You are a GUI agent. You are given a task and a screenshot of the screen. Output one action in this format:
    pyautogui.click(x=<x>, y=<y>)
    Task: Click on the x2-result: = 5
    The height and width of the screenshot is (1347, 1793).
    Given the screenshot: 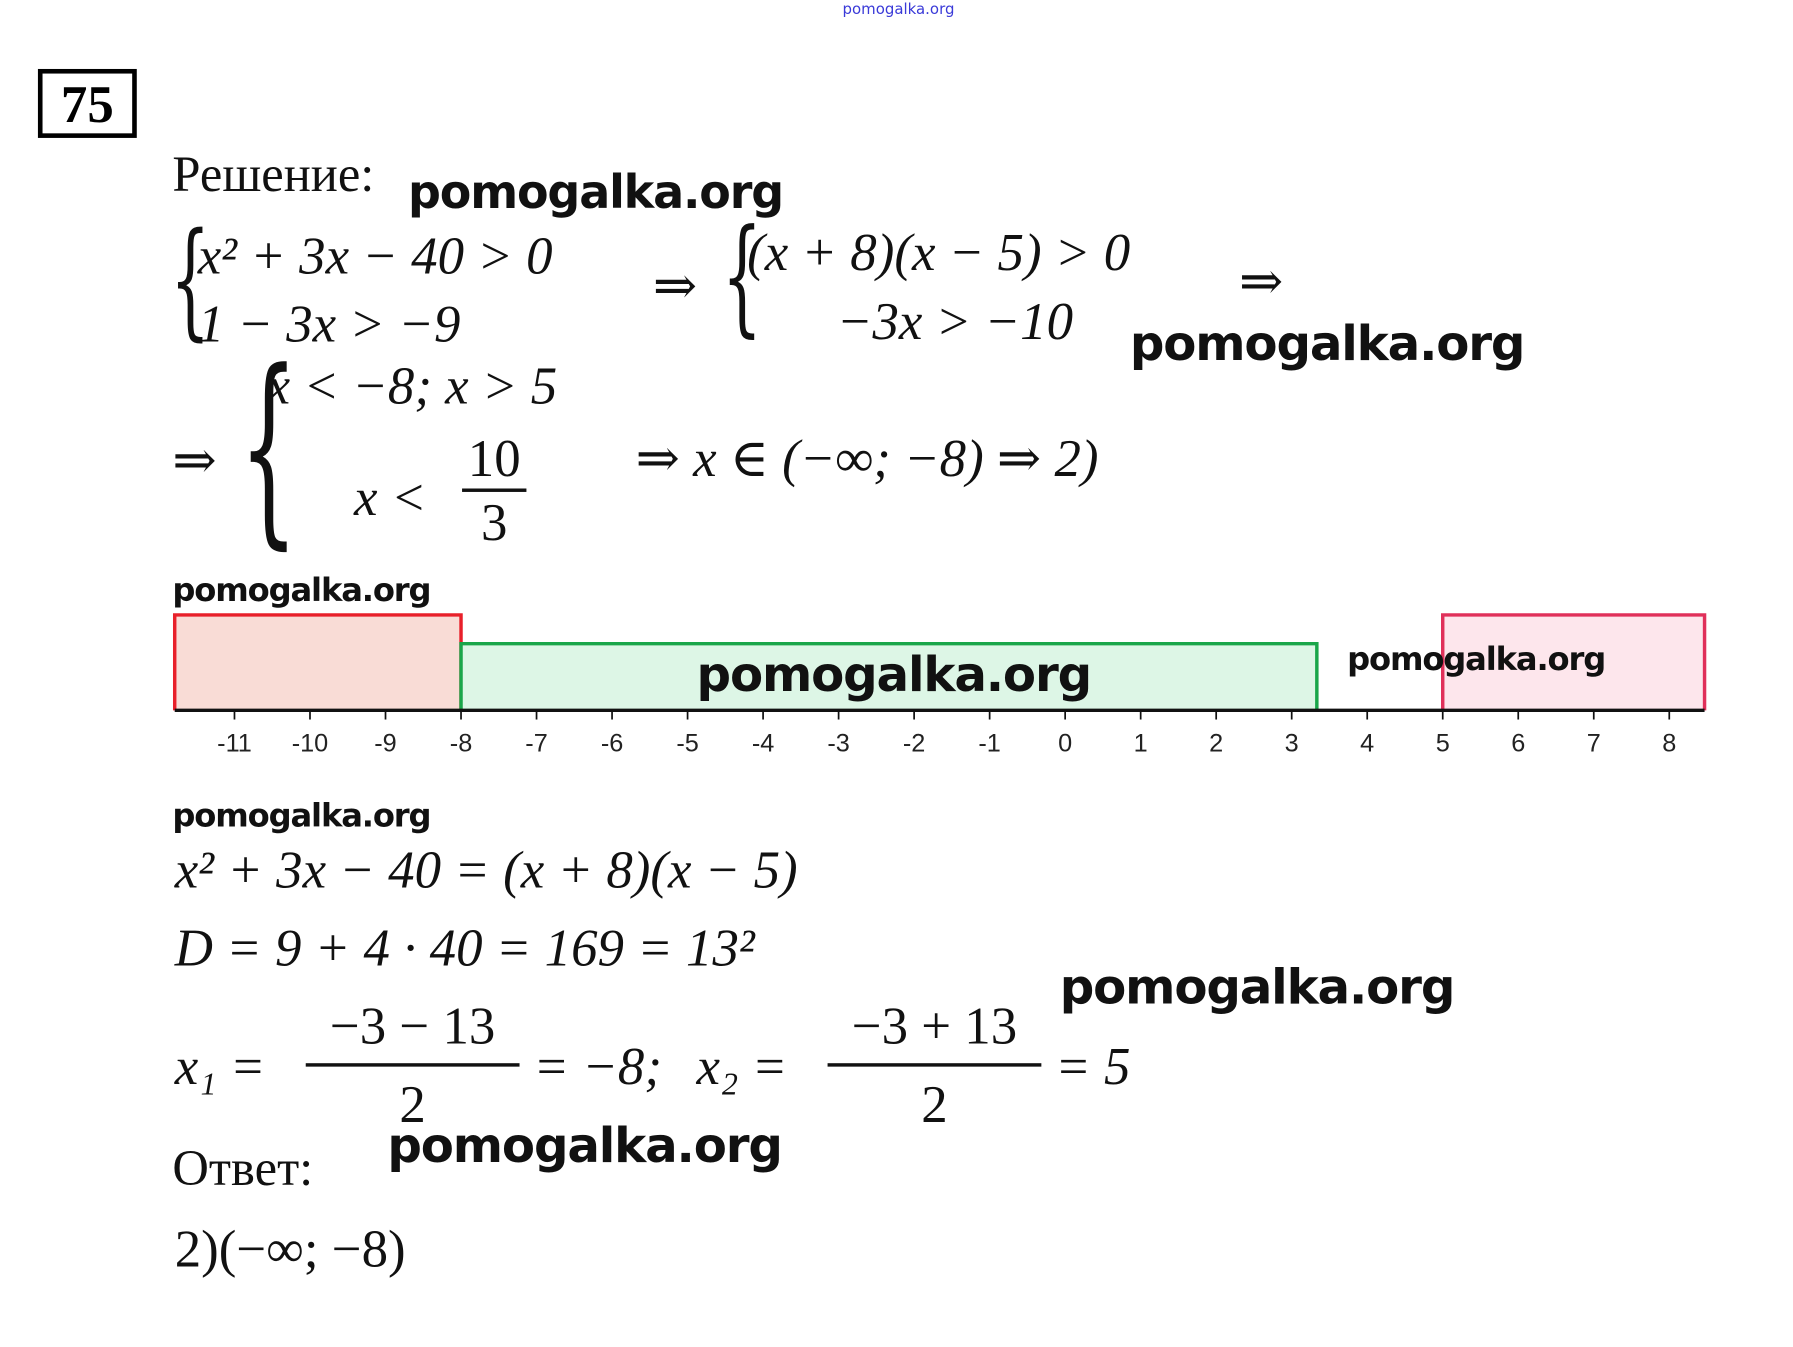 What is the action you would take?
    pyautogui.click(x=1093, y=1066)
    